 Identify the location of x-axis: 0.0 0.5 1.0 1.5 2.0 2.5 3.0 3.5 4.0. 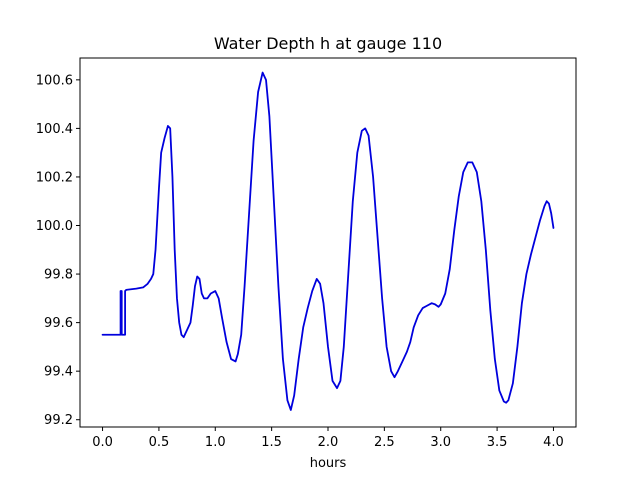
(328, 438).